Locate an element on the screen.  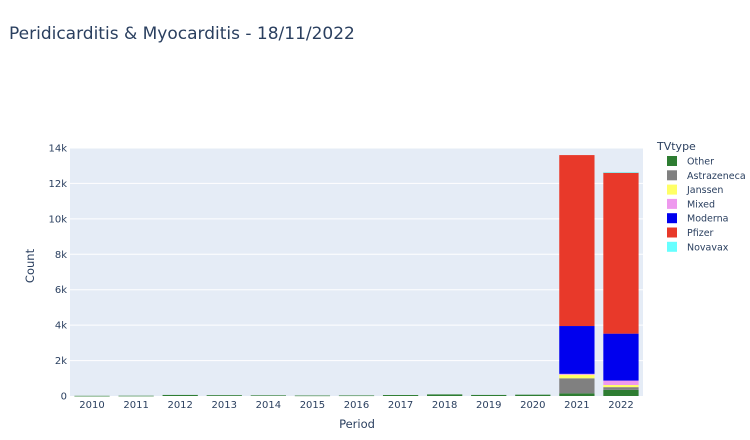
x-tick-label: 2016 is located at coordinates (356, 405).